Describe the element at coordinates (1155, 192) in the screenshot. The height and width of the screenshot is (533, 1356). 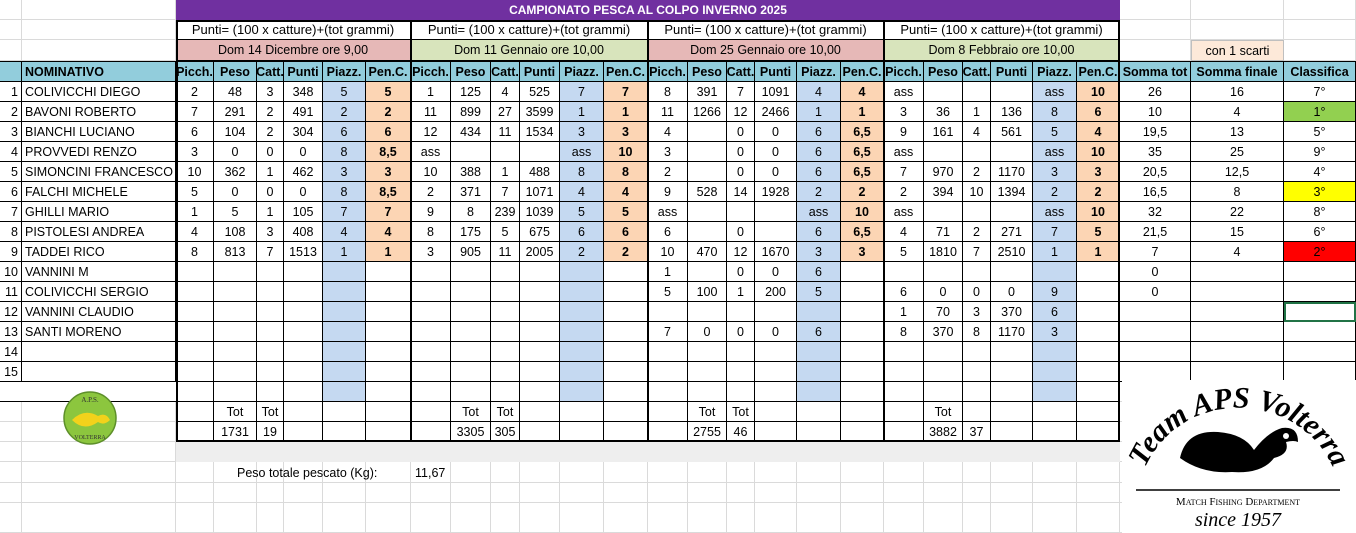
I see `table-cell: 16,5` at that location.